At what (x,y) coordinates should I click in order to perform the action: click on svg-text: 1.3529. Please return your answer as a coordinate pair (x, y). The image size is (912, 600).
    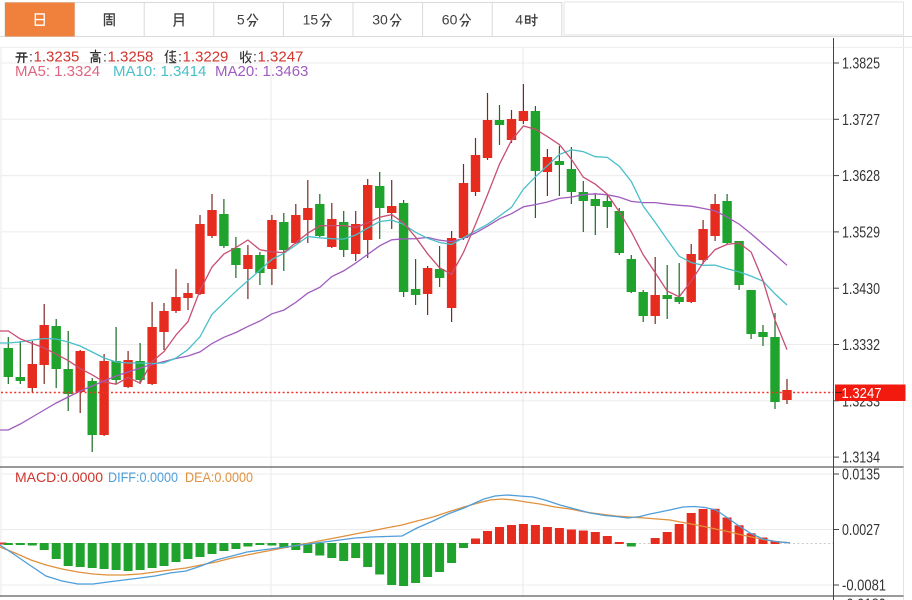
    Looking at the image, I should click on (861, 233).